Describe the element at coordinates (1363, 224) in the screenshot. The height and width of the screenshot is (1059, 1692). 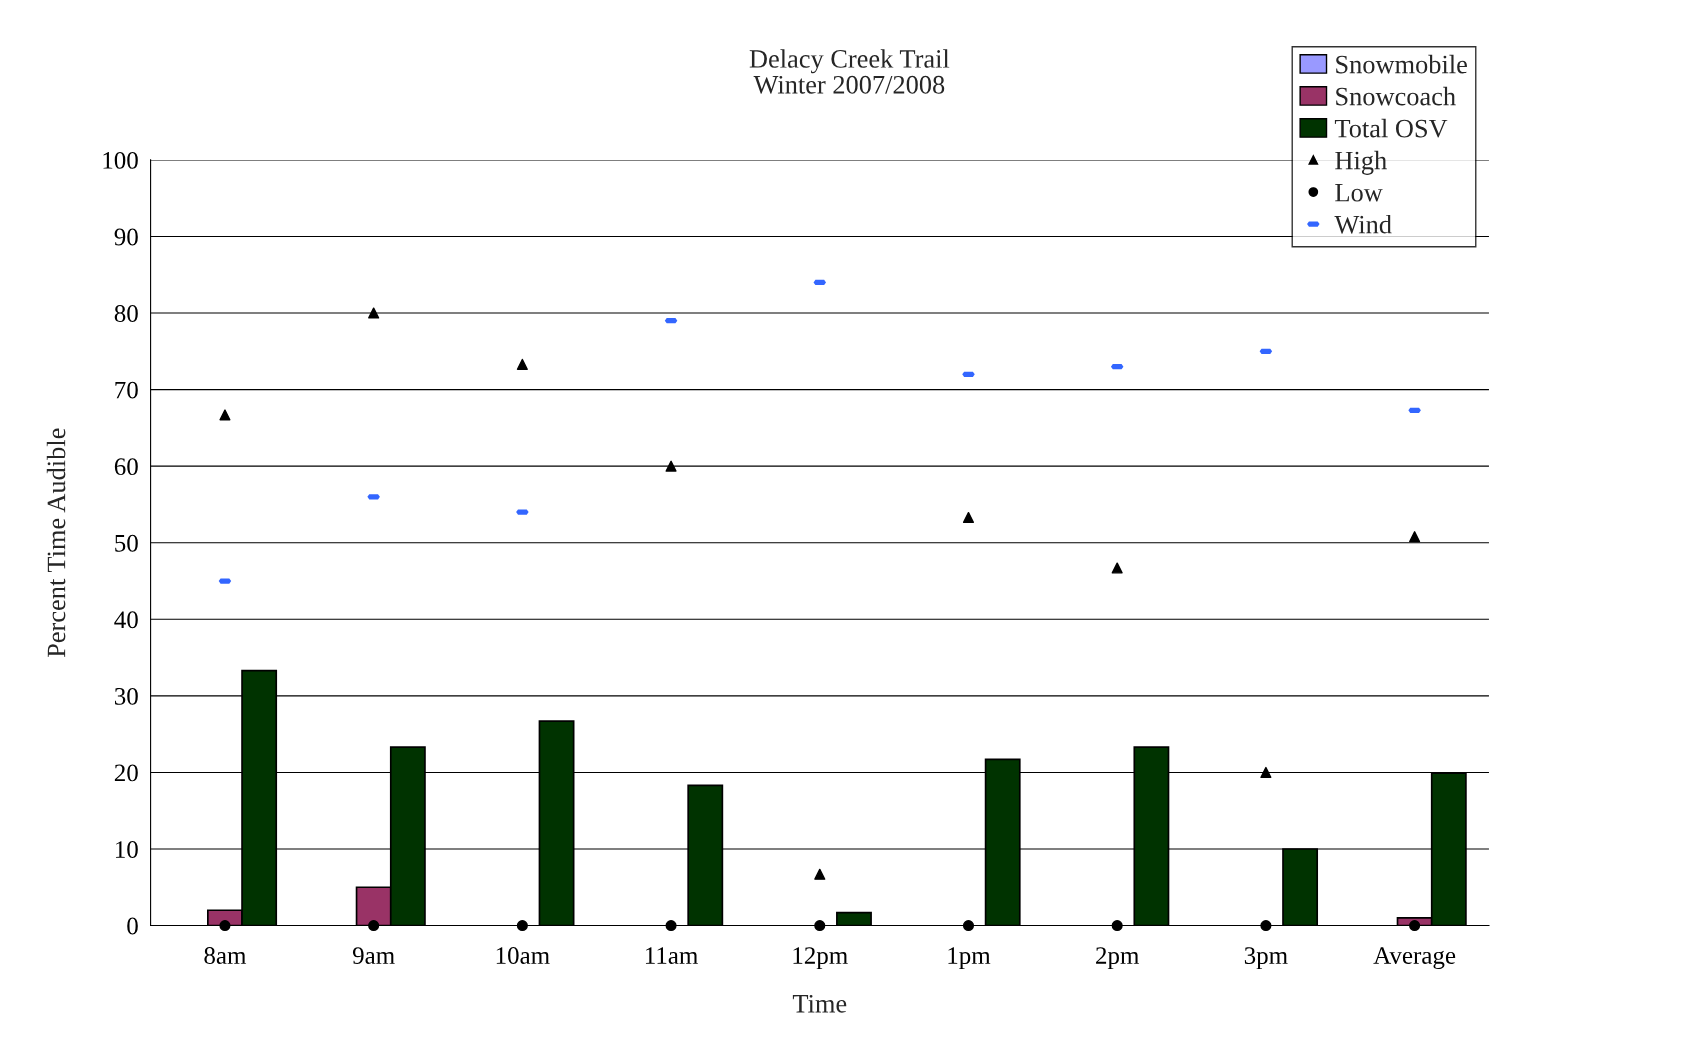
I see `legend-label: Wind` at that location.